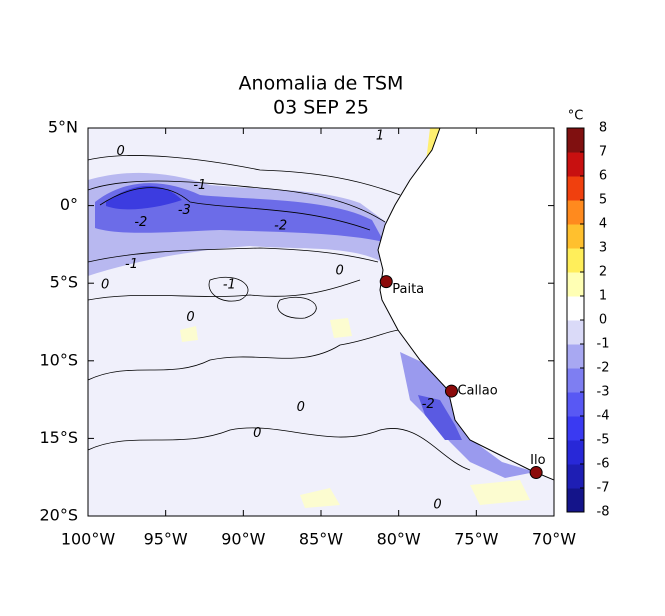 This screenshot has width=665, height=616. Describe the element at coordinates (603, 344) in the screenshot. I see `colorbar-tick-label: -1` at that location.